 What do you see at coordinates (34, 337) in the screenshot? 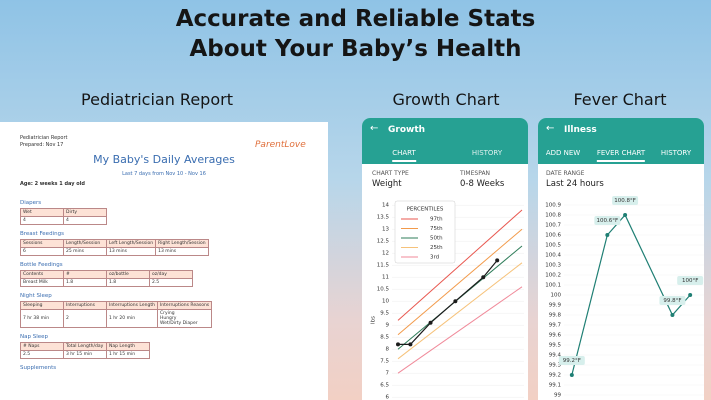
I see `section-heading: Nap Sleep` at bounding box center [34, 337].